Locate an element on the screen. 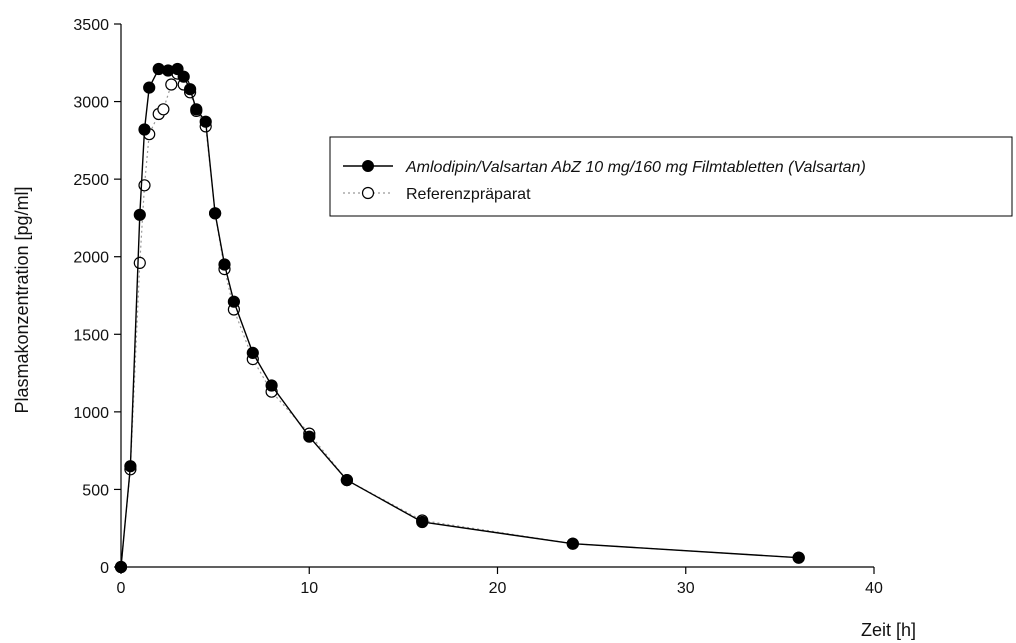 Image resolution: width=1016 pixels, height=643 pixels. y-tick-label: 0 is located at coordinates (104, 568).